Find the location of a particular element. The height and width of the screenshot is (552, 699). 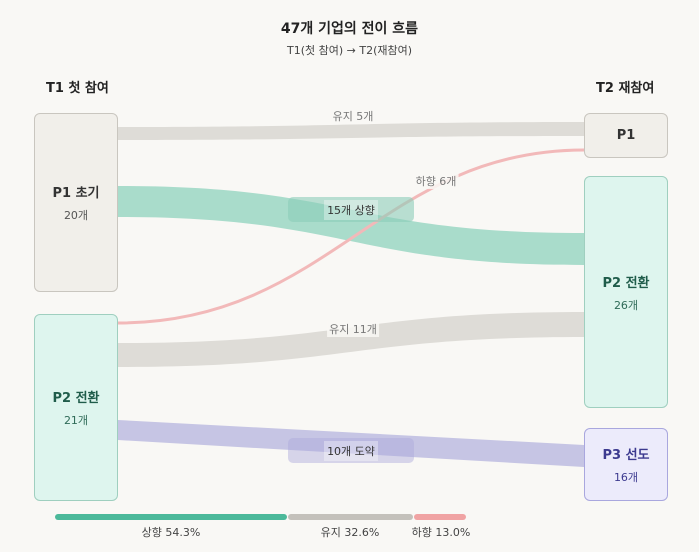

node-count: 16개 is located at coordinates (626, 477).